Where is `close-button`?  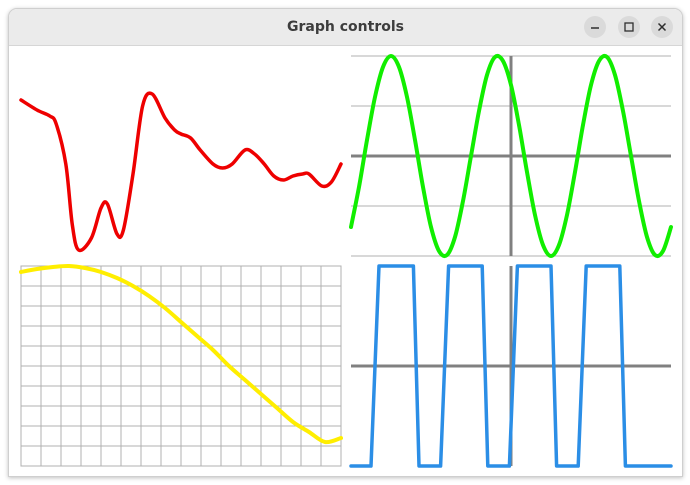 close-button is located at coordinates (662, 27).